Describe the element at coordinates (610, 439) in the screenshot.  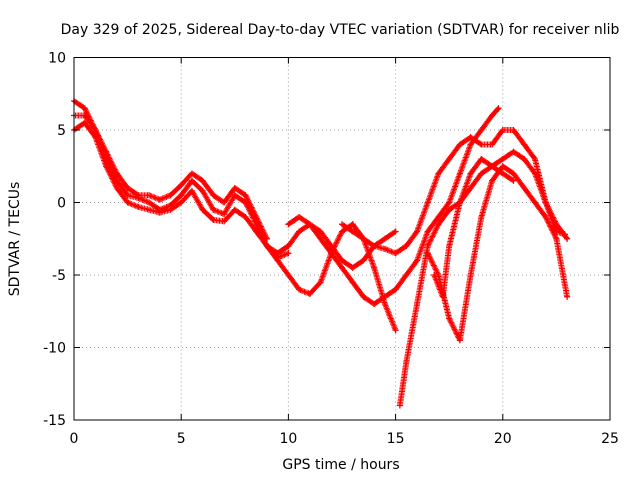
I see `x-tick-label: 25` at that location.